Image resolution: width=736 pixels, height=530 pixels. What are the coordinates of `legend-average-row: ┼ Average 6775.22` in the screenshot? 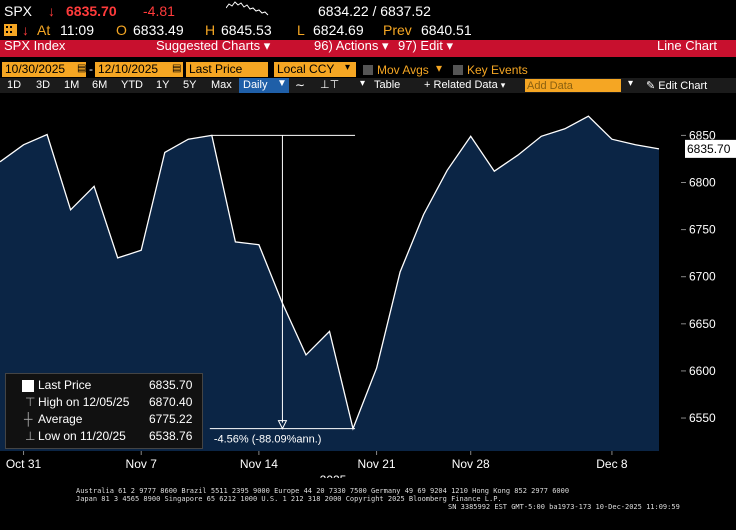 It's located at (104, 420).